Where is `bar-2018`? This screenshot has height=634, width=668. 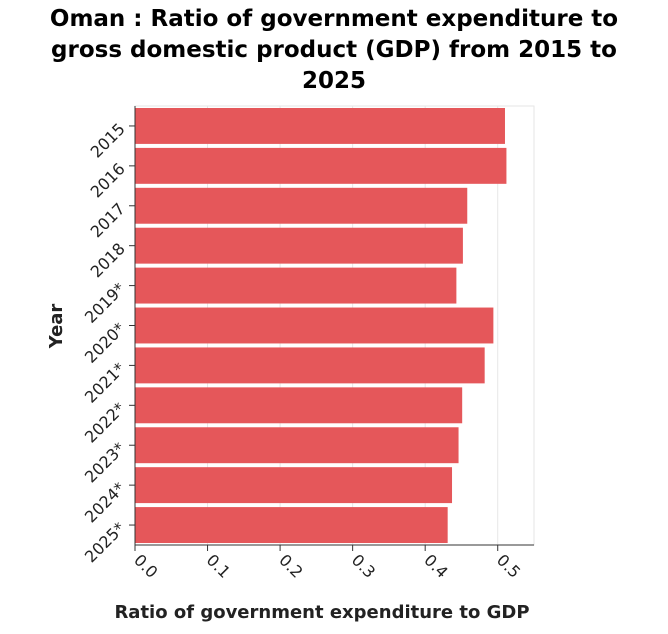 bar-2018 is located at coordinates (299, 246).